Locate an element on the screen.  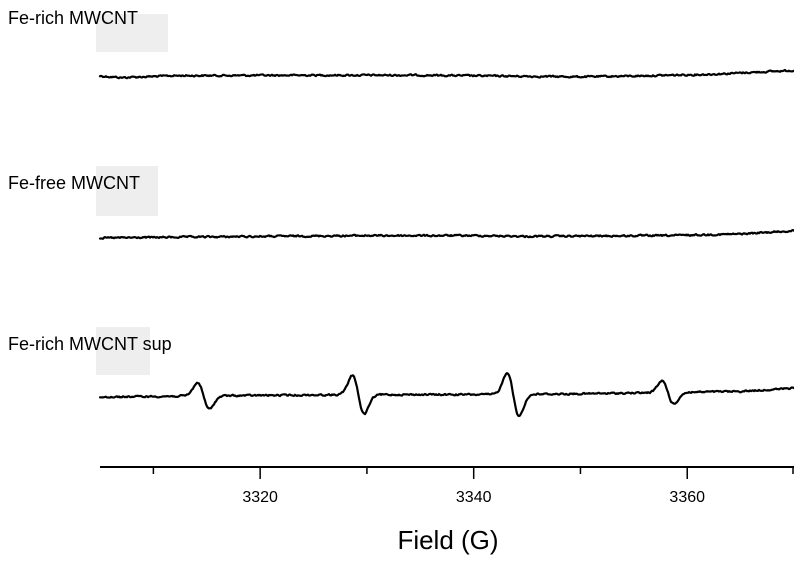
x-tick-label: 3340 is located at coordinates (474, 497).